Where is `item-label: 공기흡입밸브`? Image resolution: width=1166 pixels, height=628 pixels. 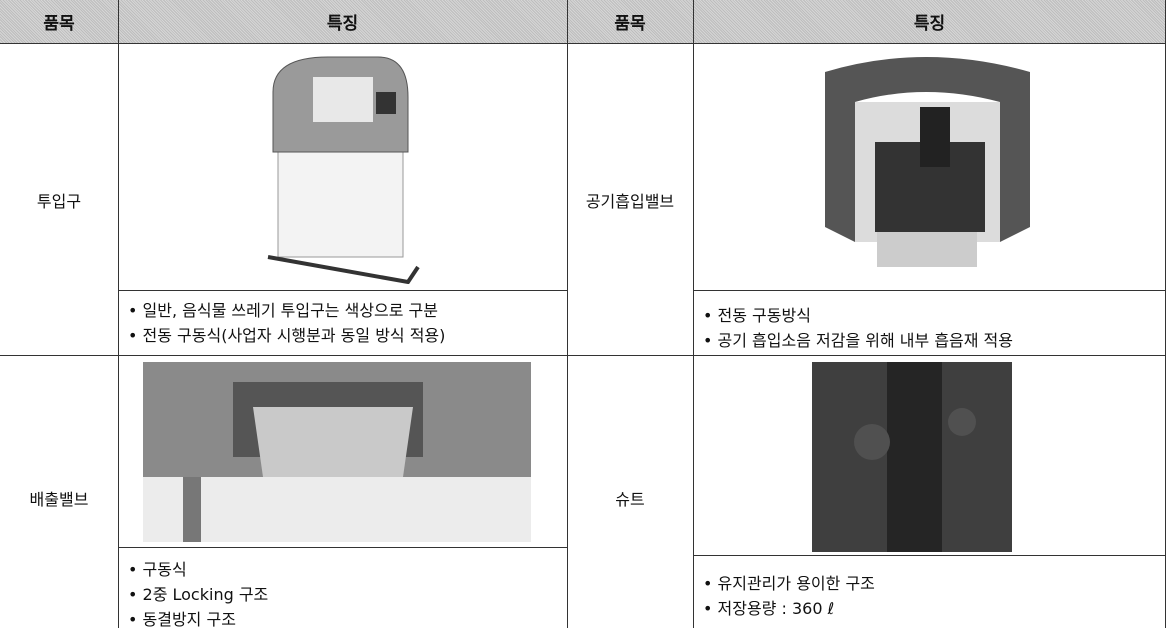 item-label: 공기흡입밸브 is located at coordinates (630, 201).